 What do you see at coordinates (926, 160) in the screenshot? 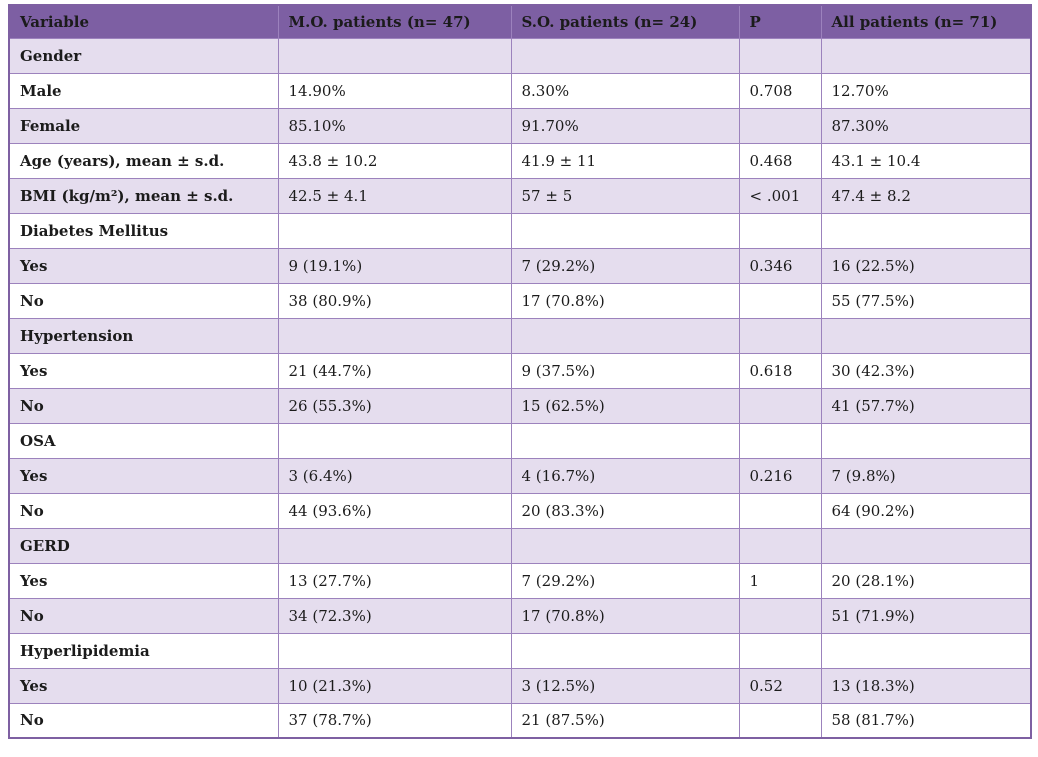
I see `all-patients-cell: 43.1 ± 10.4` at bounding box center [926, 160].